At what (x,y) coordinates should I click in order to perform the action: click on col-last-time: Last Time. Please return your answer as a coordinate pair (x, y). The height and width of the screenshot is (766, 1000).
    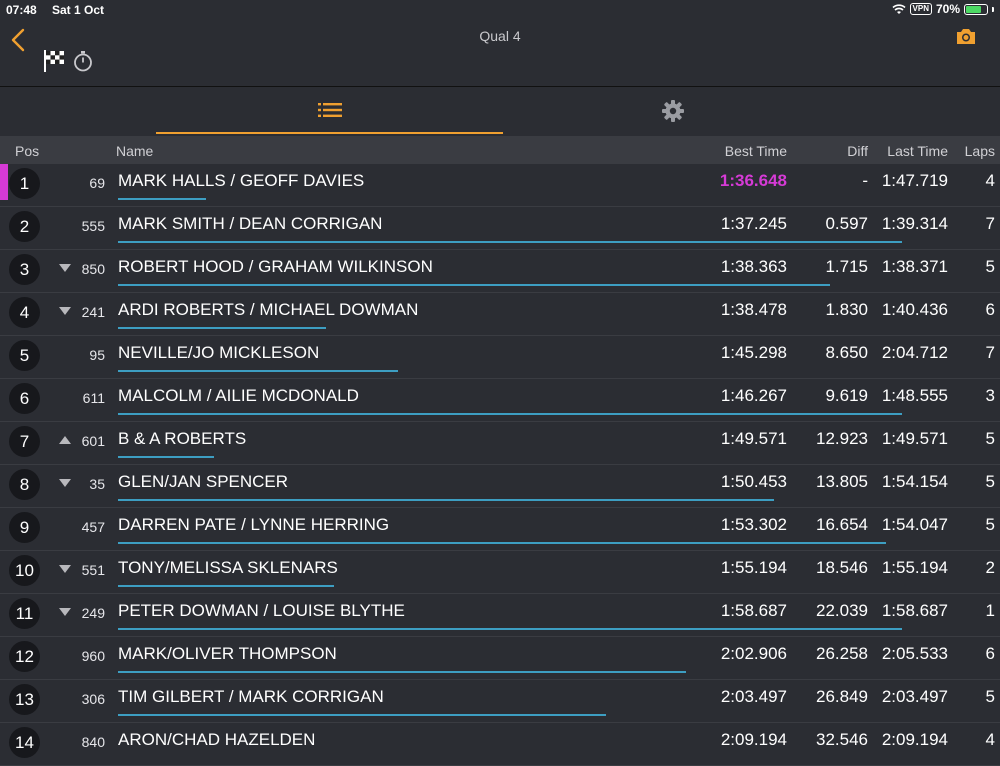
    Looking at the image, I should click on (917, 151).